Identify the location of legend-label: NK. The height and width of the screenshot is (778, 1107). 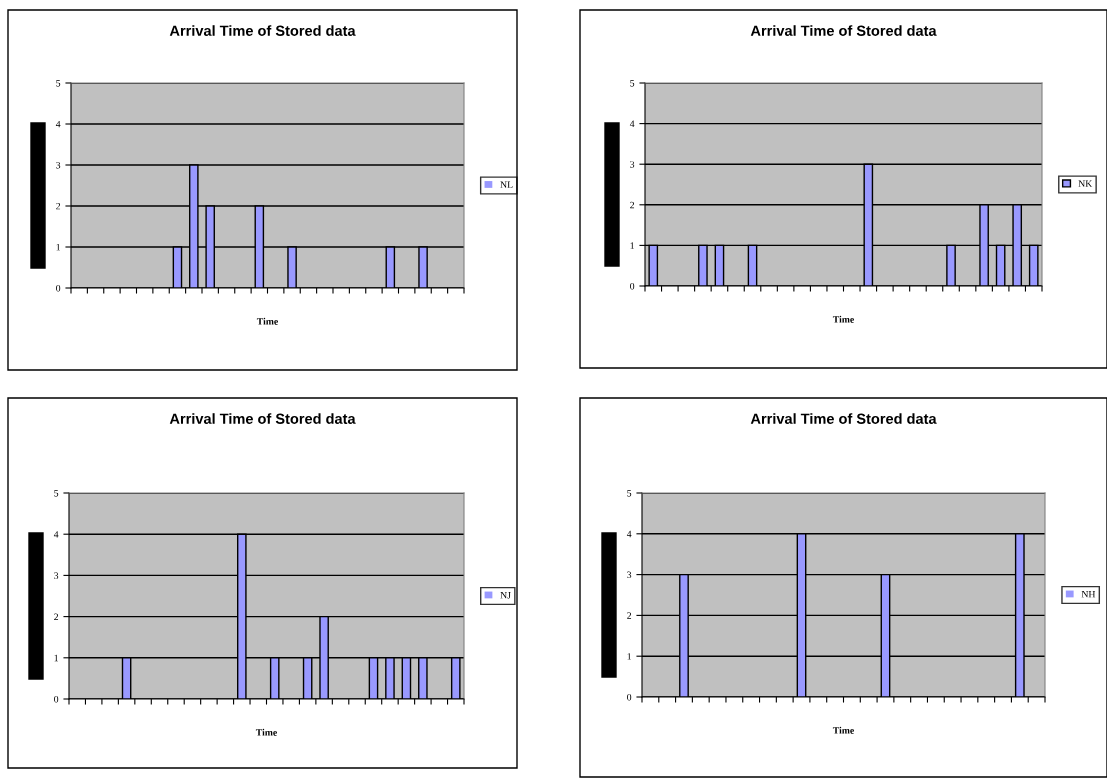
(1085, 183).